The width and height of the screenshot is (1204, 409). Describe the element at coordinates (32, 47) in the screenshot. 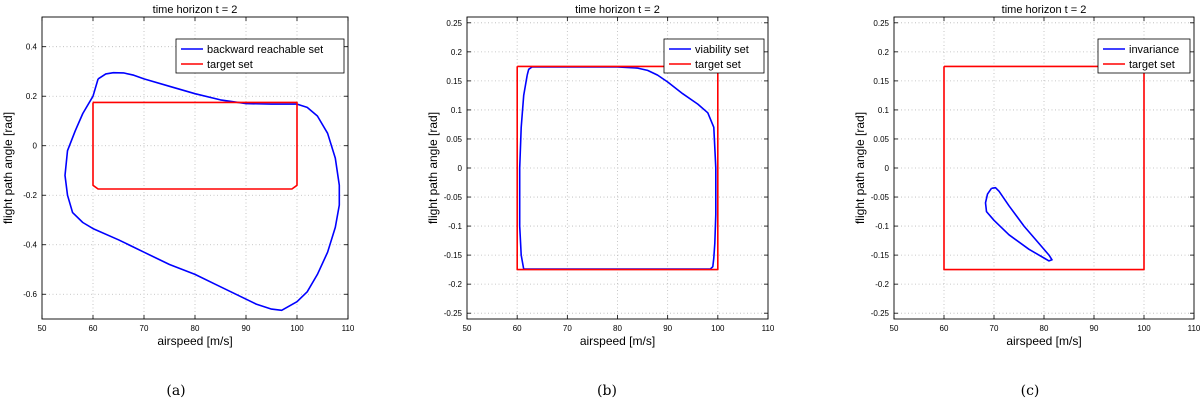

I see `y-tick-label: 0.4` at that location.